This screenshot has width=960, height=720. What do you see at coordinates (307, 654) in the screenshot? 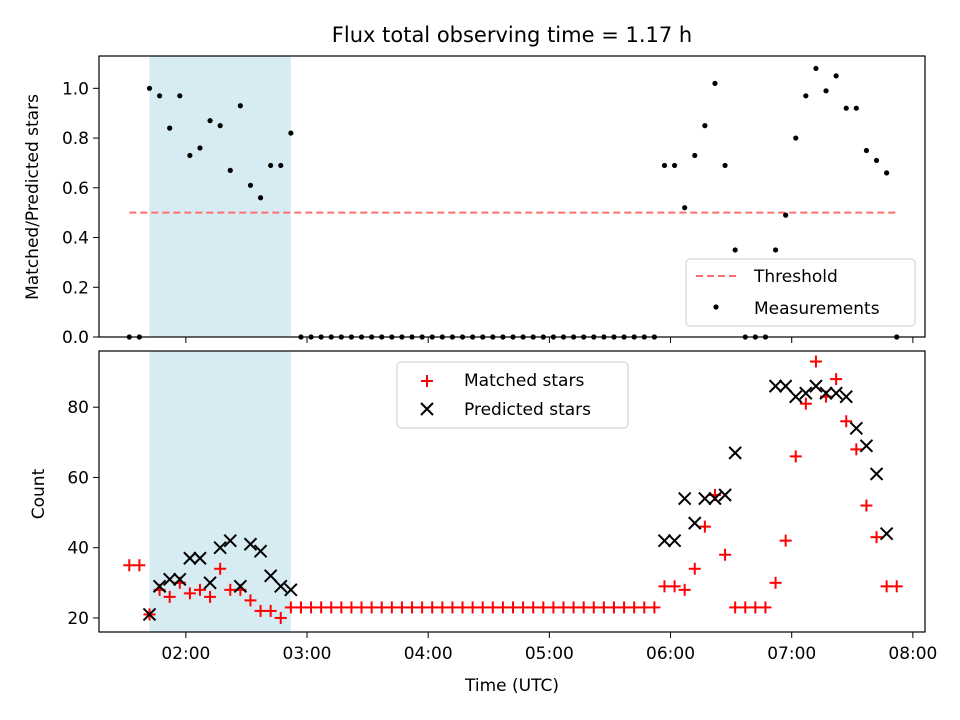
I see `x-tick-label: 03:00` at bounding box center [307, 654].